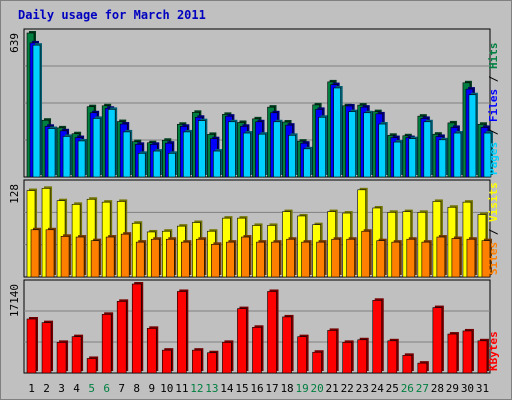 The height and width of the screenshot is (400, 512). I want to click on x-tick-day-17: 17, so click(271, 388).